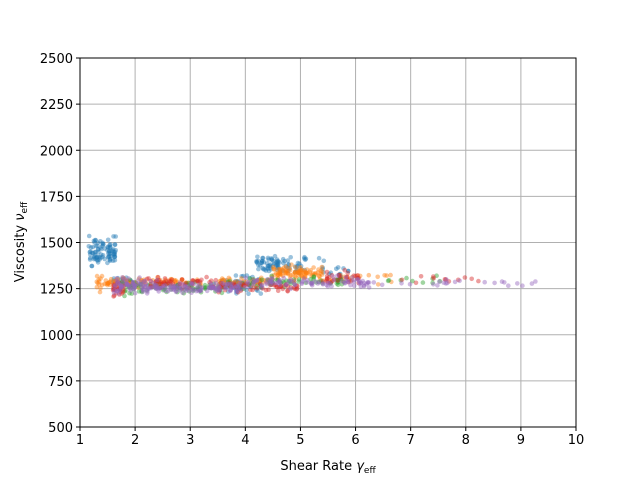  Describe the element at coordinates (330, 437) in the screenshot. I see `x-axis-ticks: 1 2 3 4 5 6 7 8 9 10` at that location.